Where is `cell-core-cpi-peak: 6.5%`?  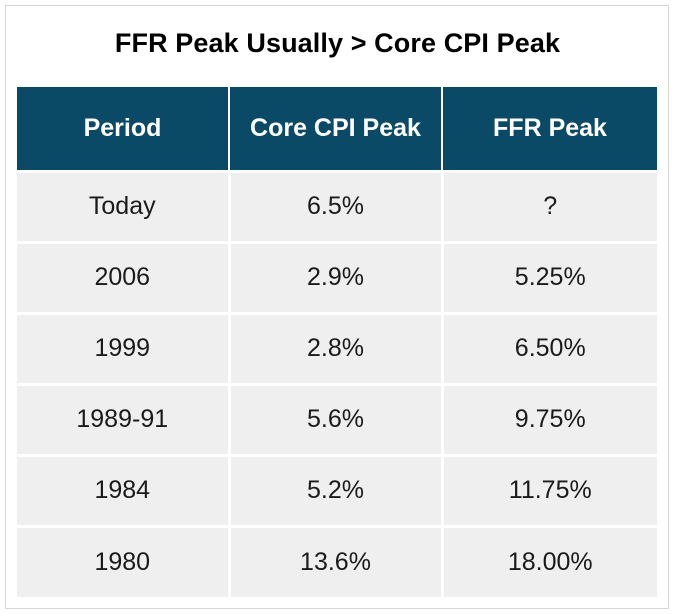
cell-core-cpi-peak: 6.5% is located at coordinates (336, 205).